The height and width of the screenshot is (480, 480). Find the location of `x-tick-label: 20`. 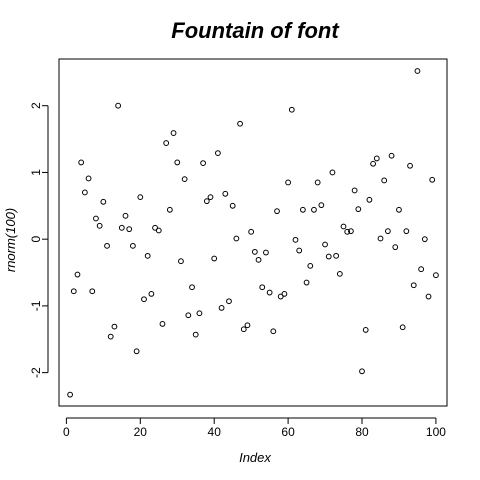

x-tick-label: 20 is located at coordinates (141, 432).